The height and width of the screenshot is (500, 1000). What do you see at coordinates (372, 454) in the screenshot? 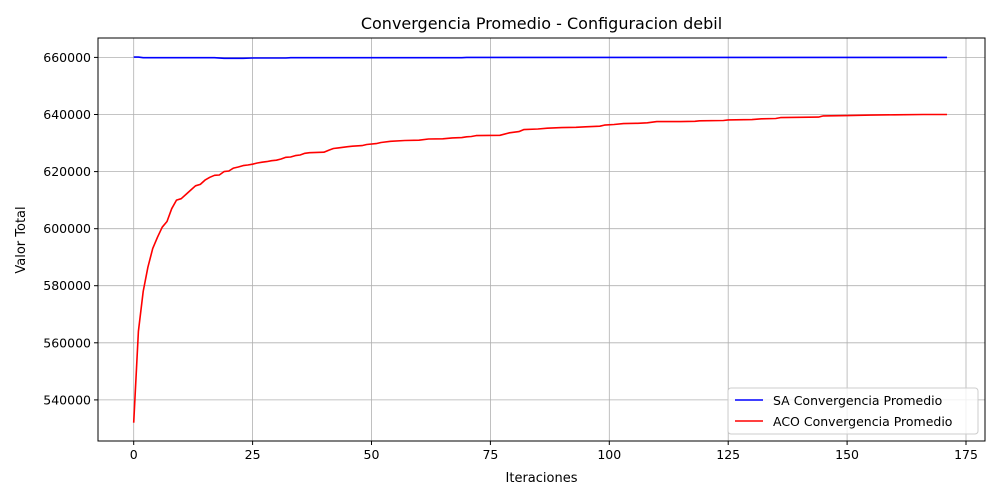
I see `x-tick-label: 50` at bounding box center [372, 454].